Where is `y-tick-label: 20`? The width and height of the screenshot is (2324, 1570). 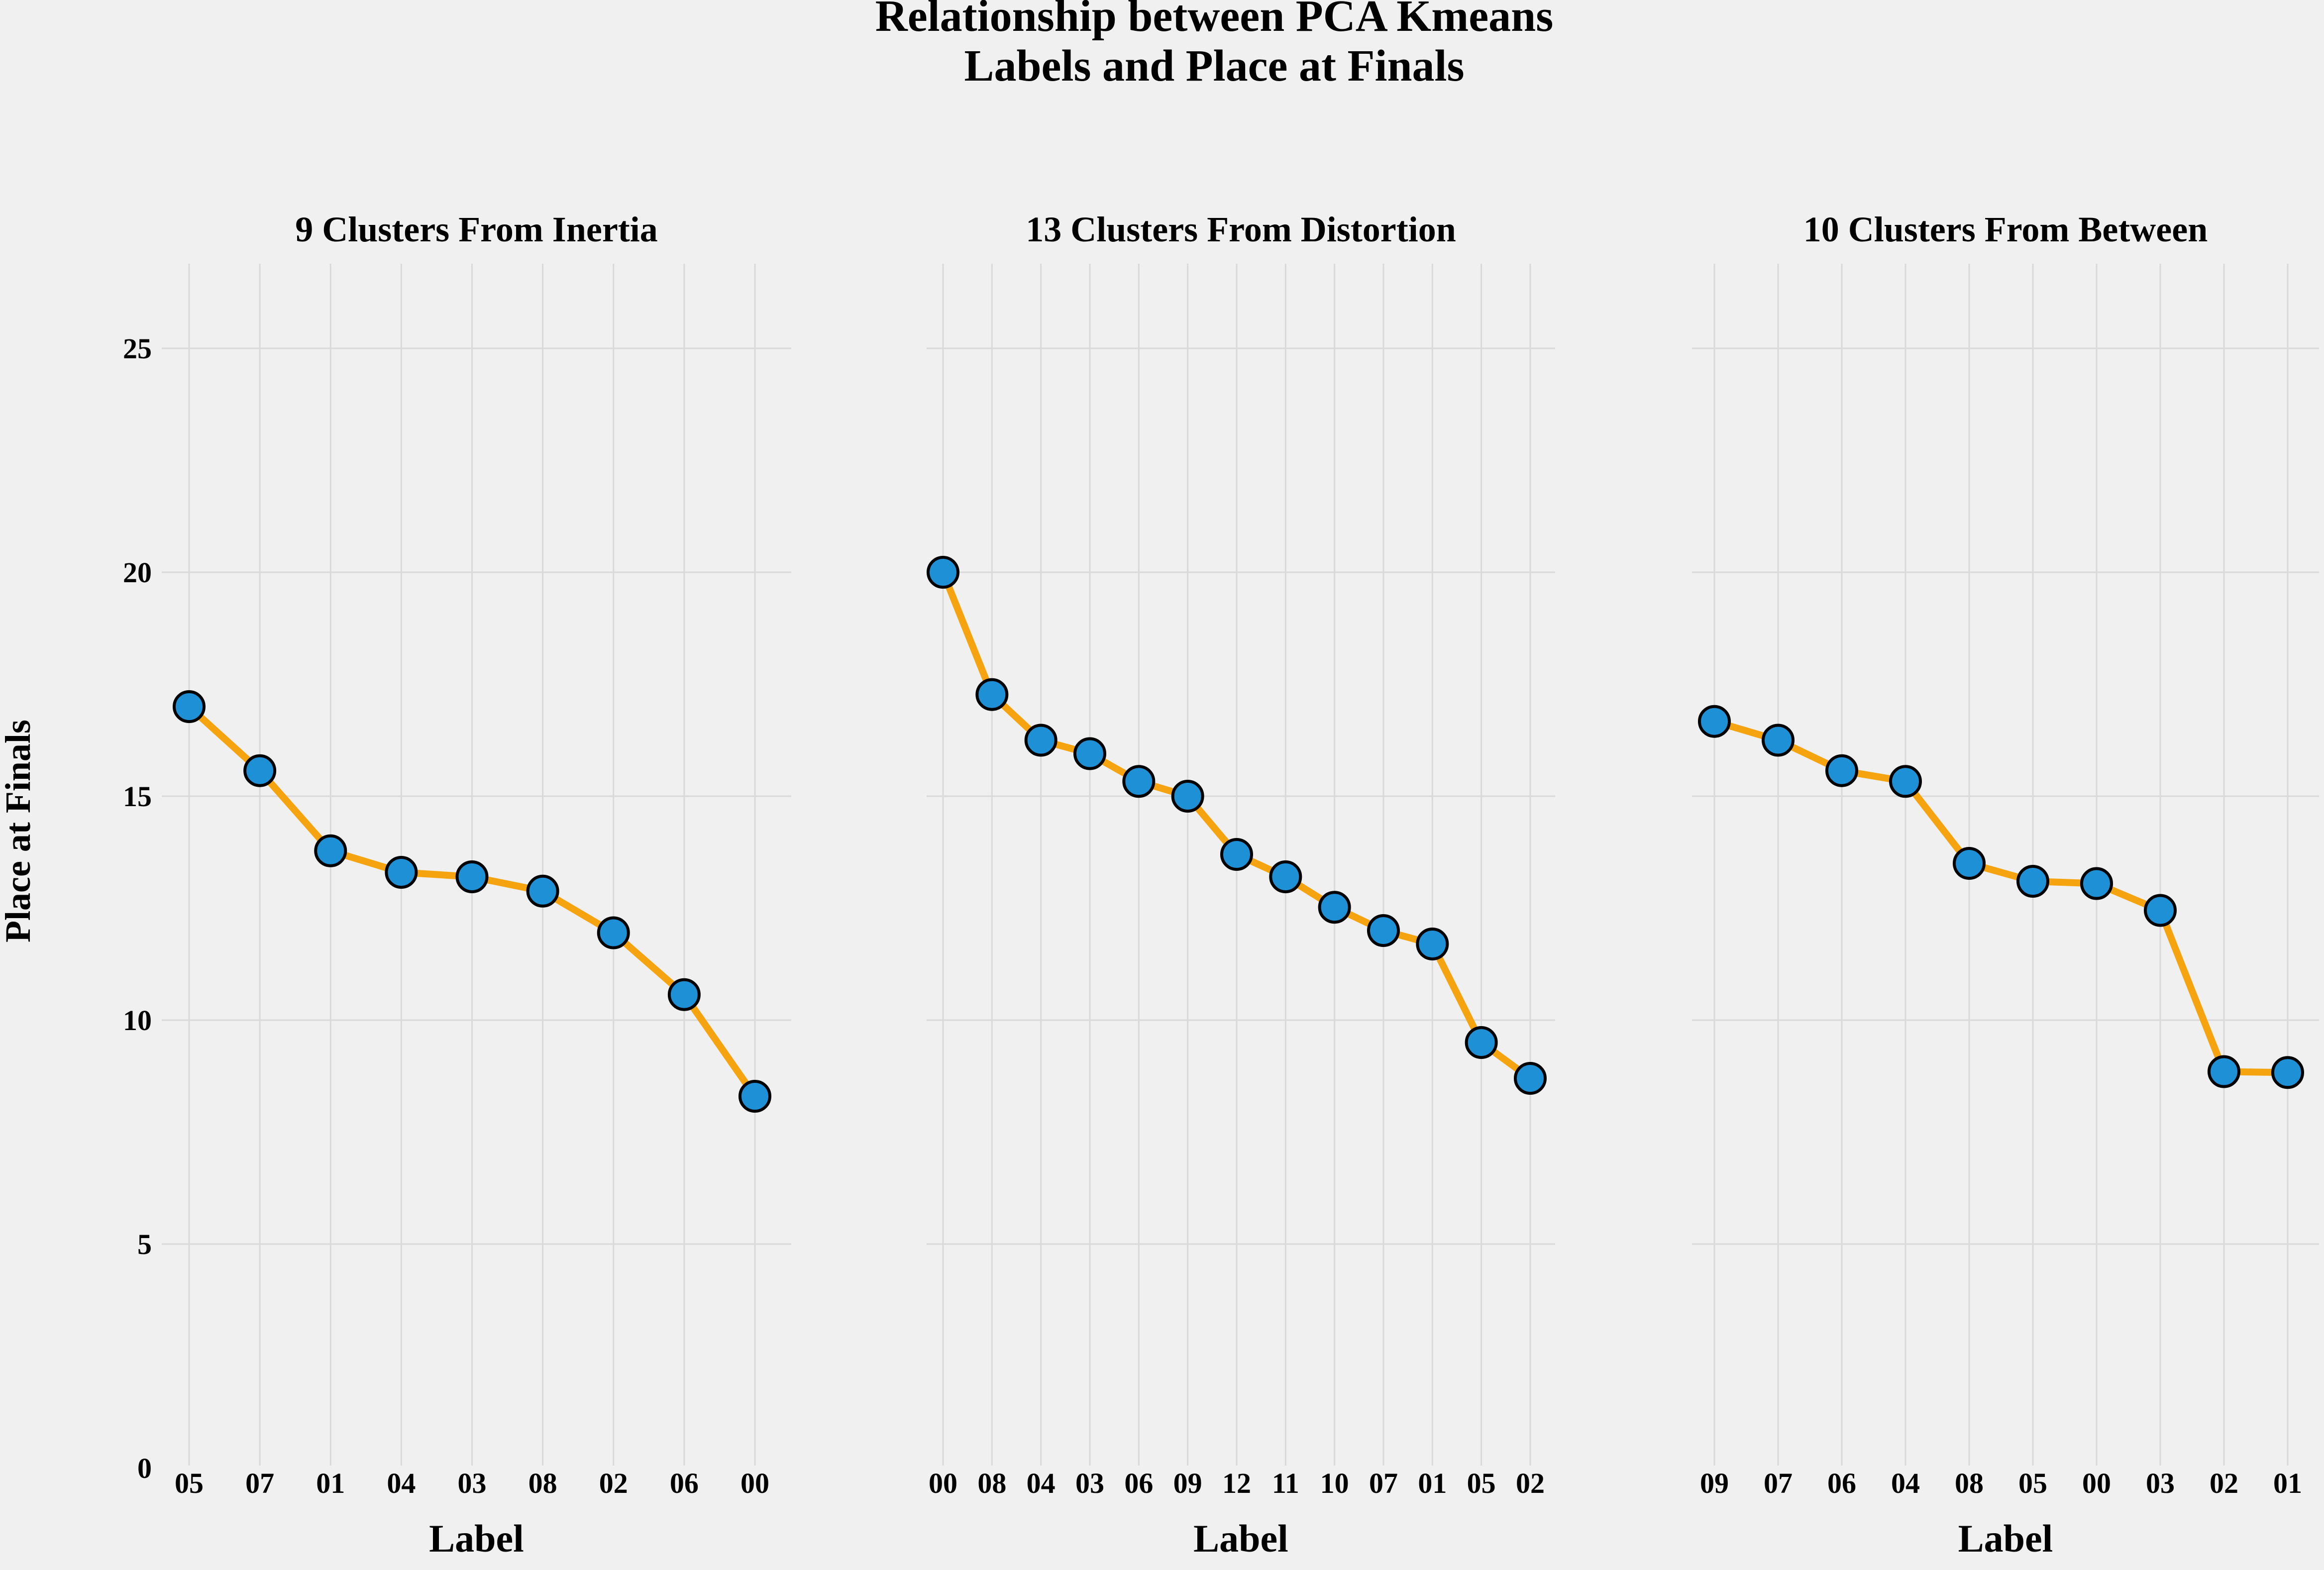 y-tick-label: 20 is located at coordinates (137, 572).